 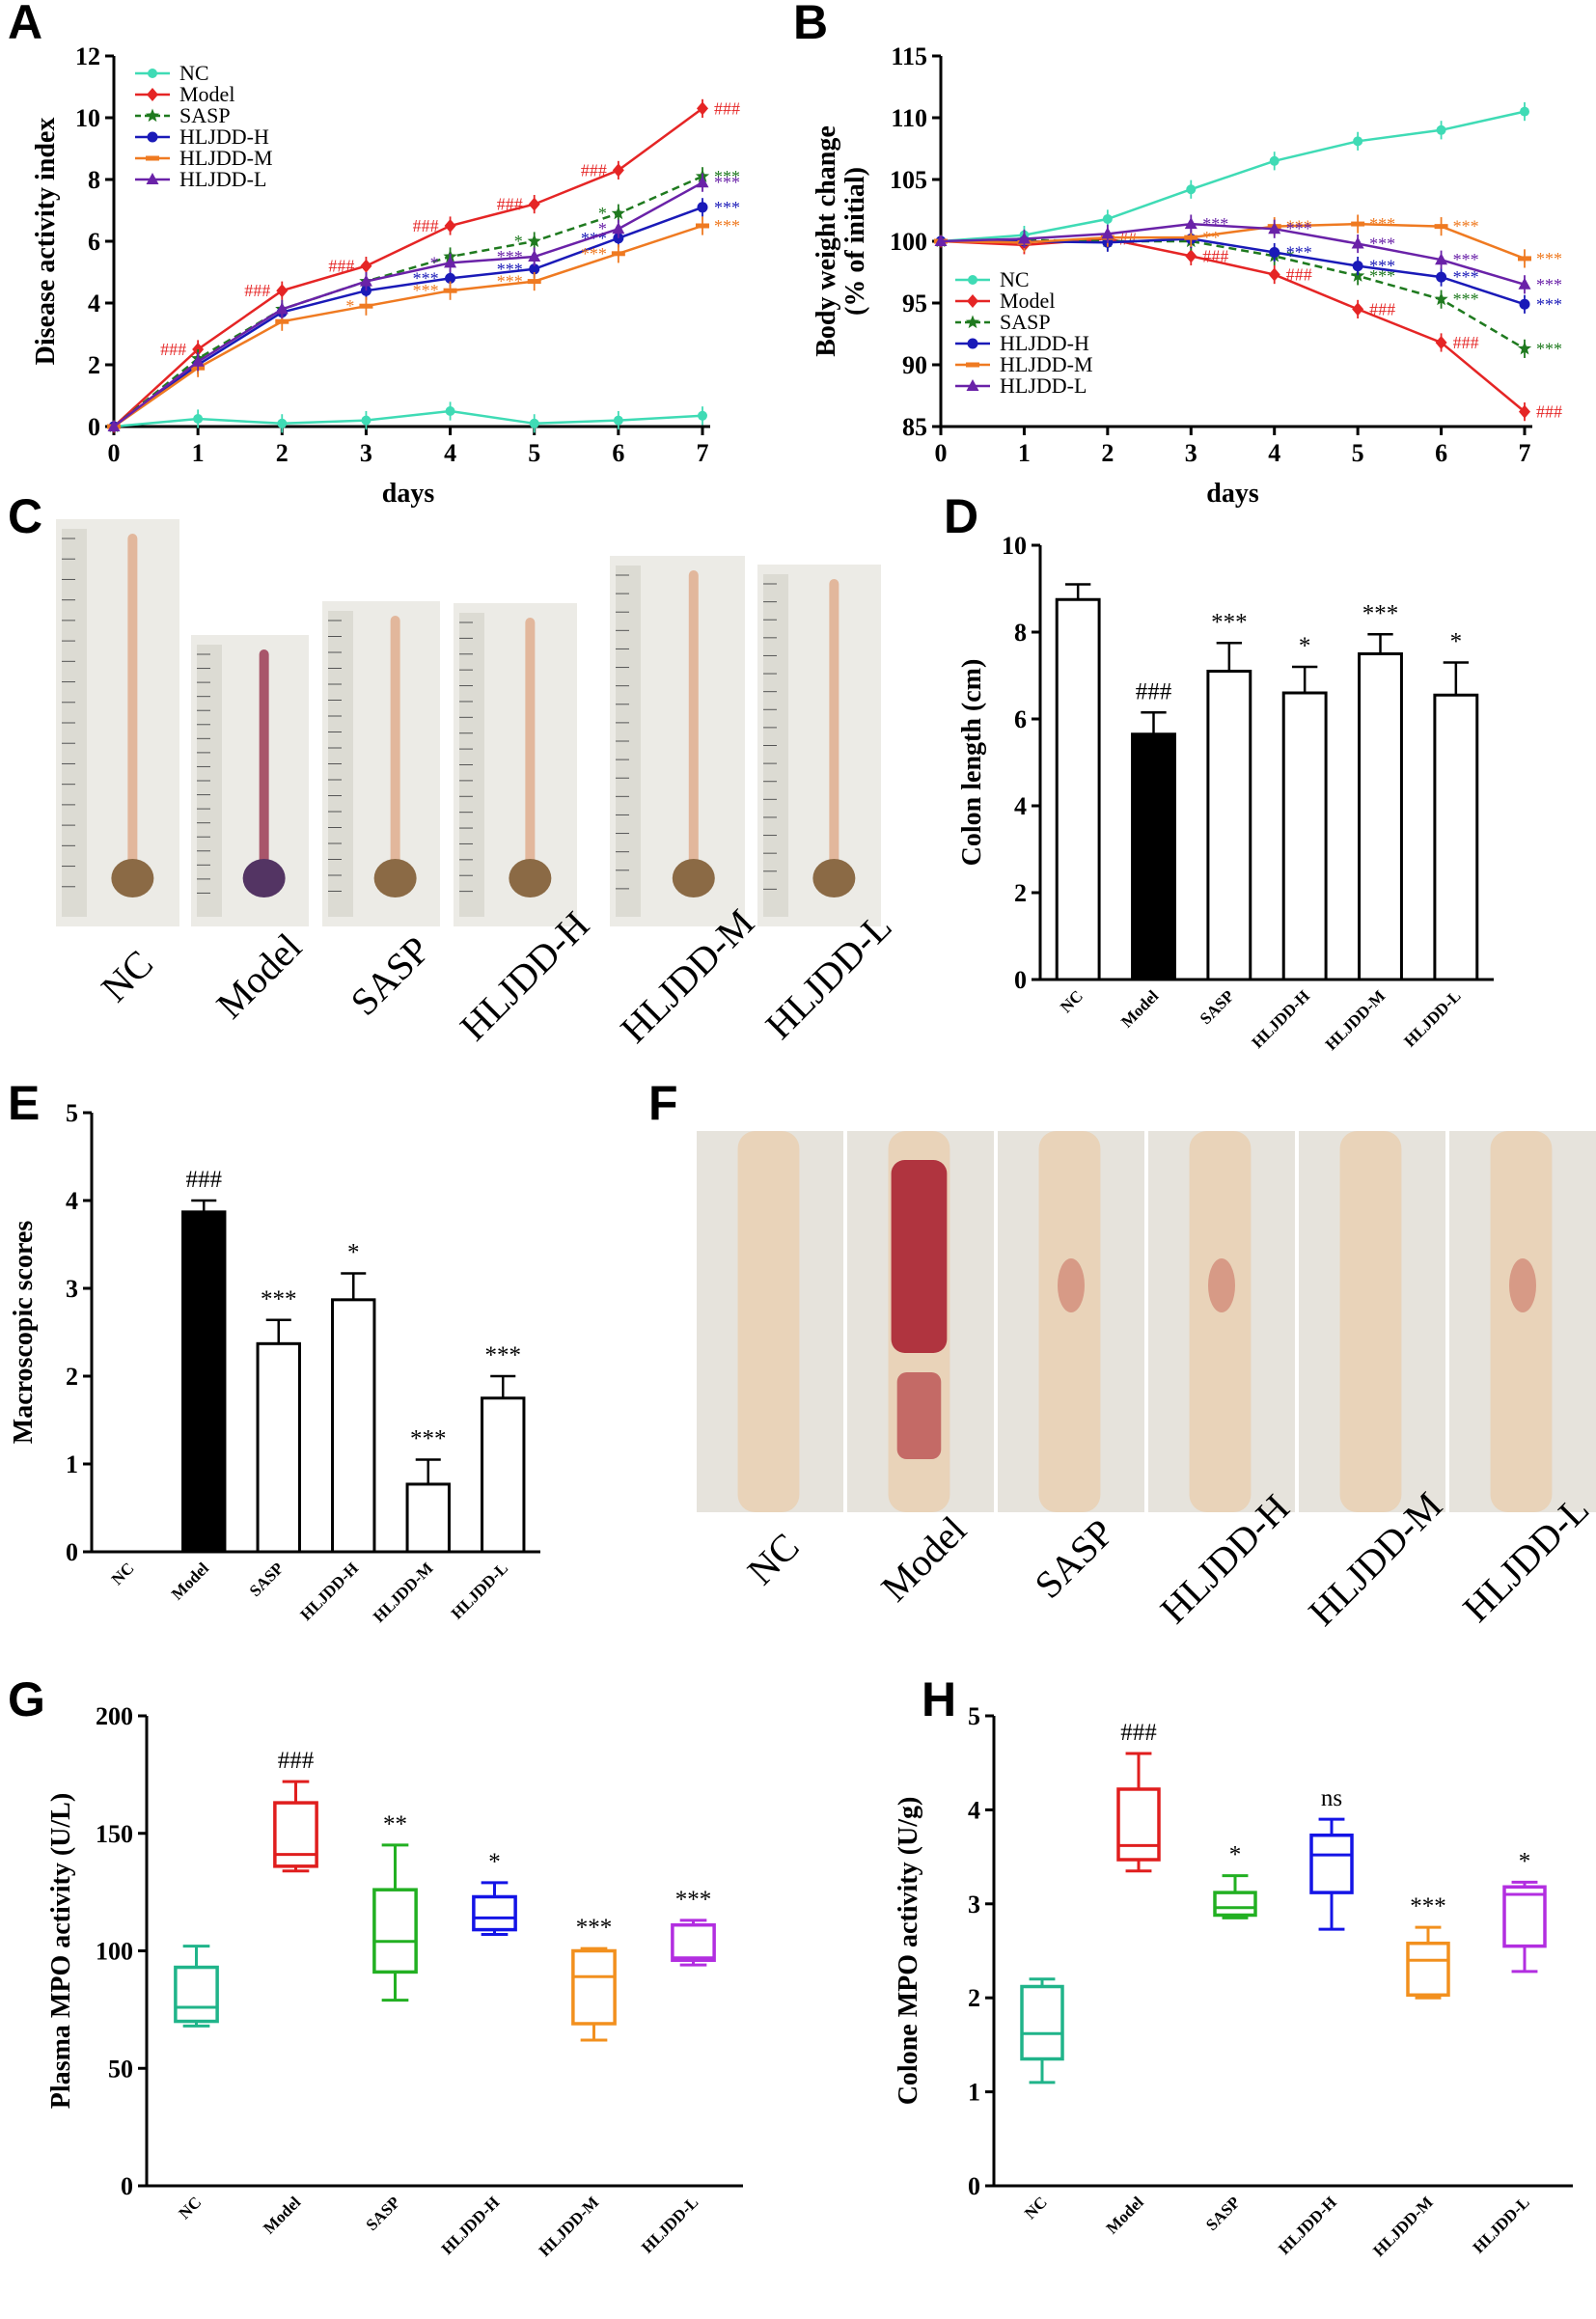 I want to click on box-sasp, so click(x=395, y=1922).